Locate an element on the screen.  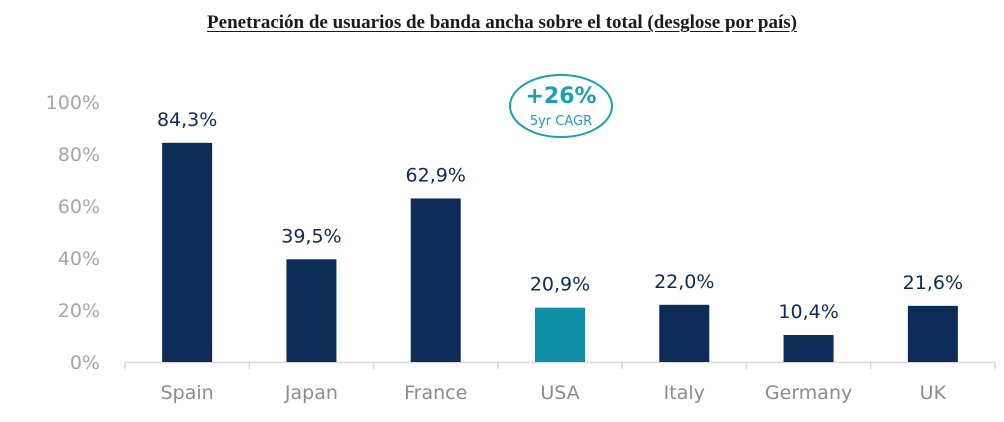
category-label-germany: Germany is located at coordinates (808, 393).